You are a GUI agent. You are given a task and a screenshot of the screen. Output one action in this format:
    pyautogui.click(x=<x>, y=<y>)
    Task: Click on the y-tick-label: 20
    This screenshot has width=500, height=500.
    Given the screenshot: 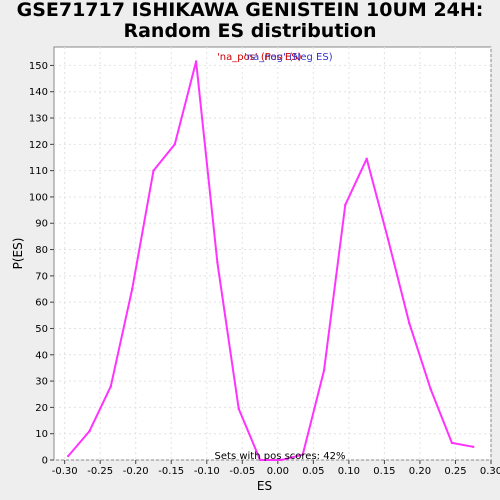 What is the action you would take?
    pyautogui.click(x=41, y=408)
    